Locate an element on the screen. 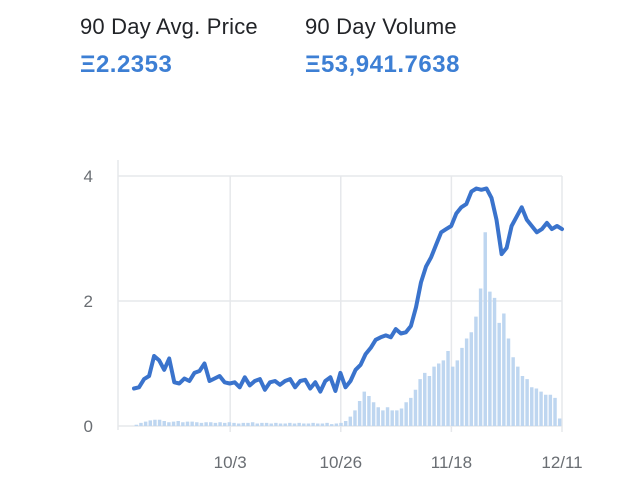 This screenshot has width=630, height=482. y-tick-label: 4 is located at coordinates (88, 176).